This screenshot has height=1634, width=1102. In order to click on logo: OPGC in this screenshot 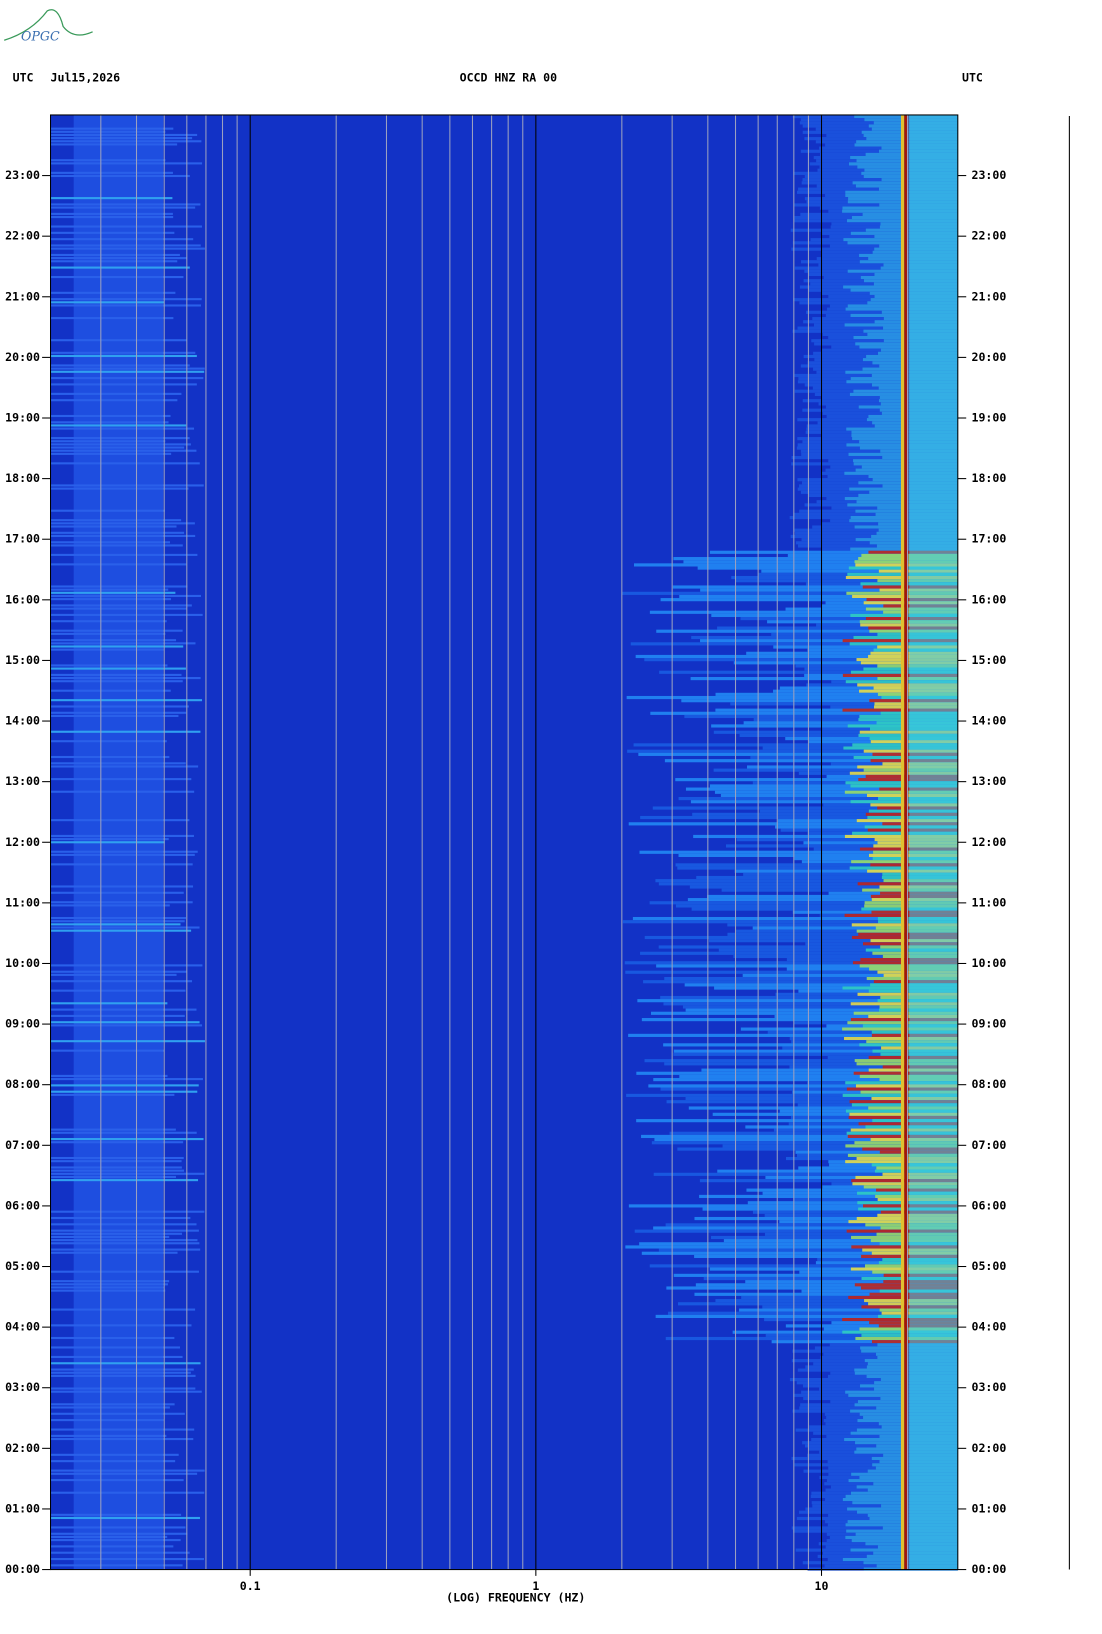, I will do `click(40, 36)`.